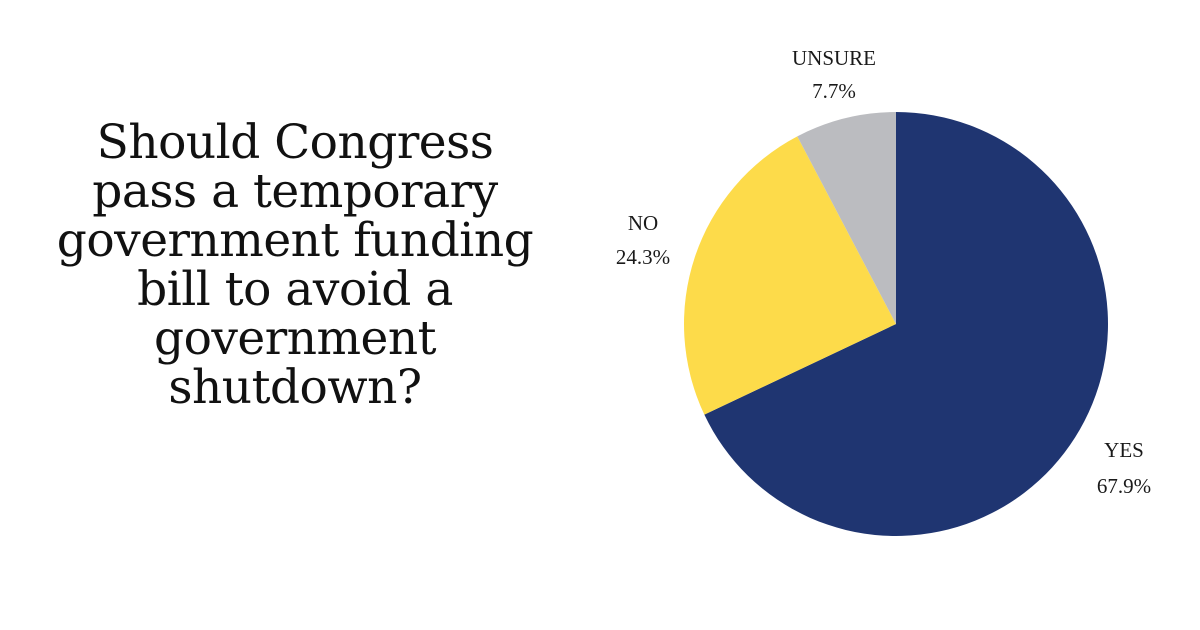 The height and width of the screenshot is (630, 1200). I want to click on slice-label-no-category: NO, so click(643, 223).